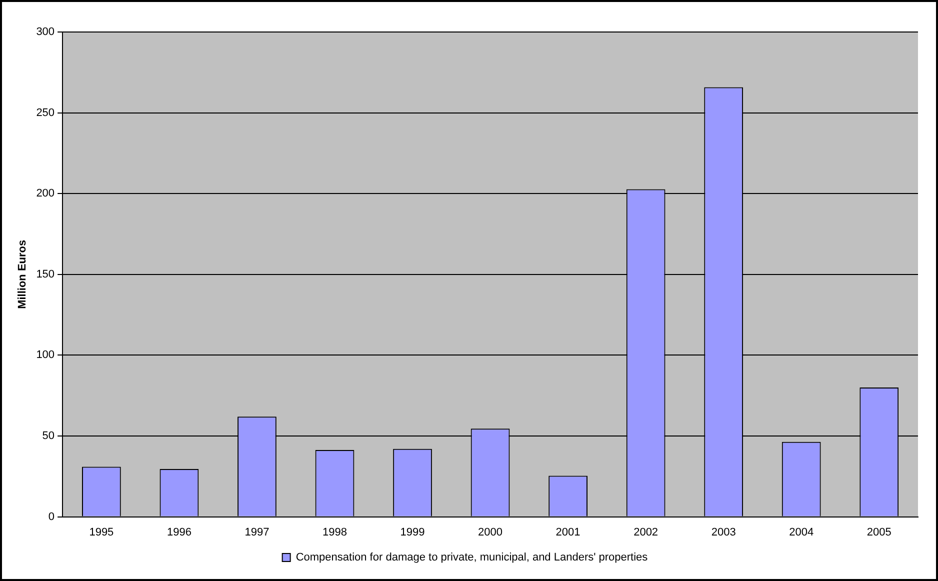 This screenshot has width=938, height=581. Describe the element at coordinates (45, 355) in the screenshot. I see `y-tick-label: 100` at that location.